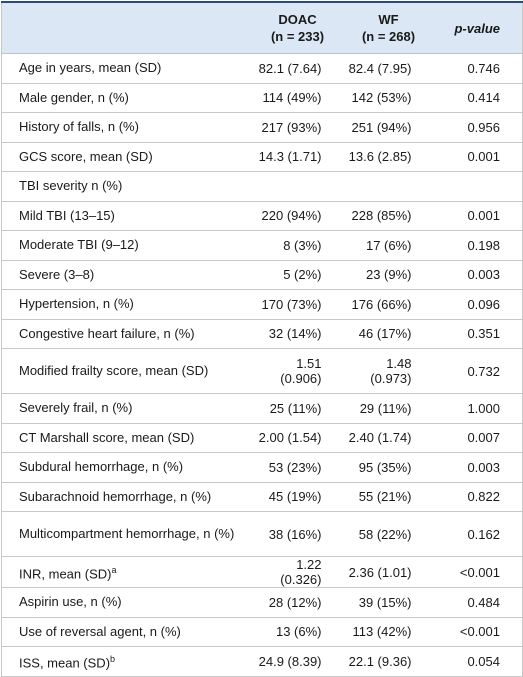 This screenshot has height=677, width=523. I want to click on row-label: Hypertension, n (%), so click(76, 304).